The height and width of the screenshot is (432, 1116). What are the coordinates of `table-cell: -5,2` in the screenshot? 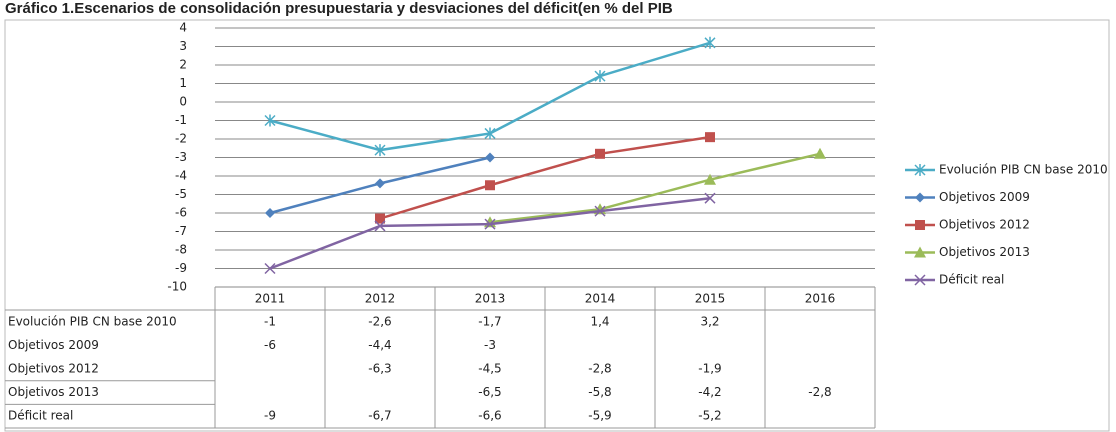 It's located at (709, 416).